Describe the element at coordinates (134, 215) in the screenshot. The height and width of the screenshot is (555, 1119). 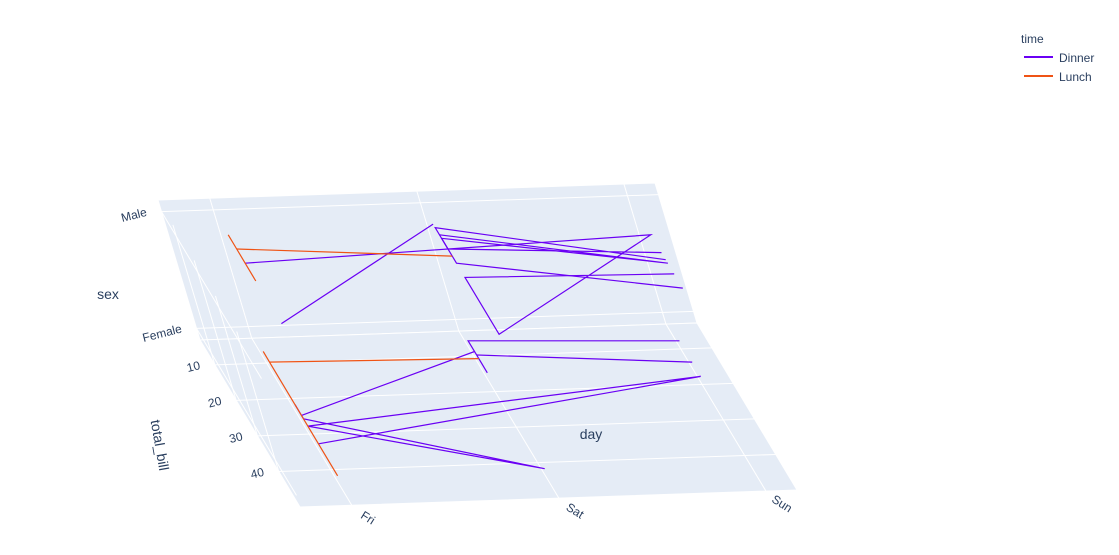
I see `sex-tick-male: Male` at that location.